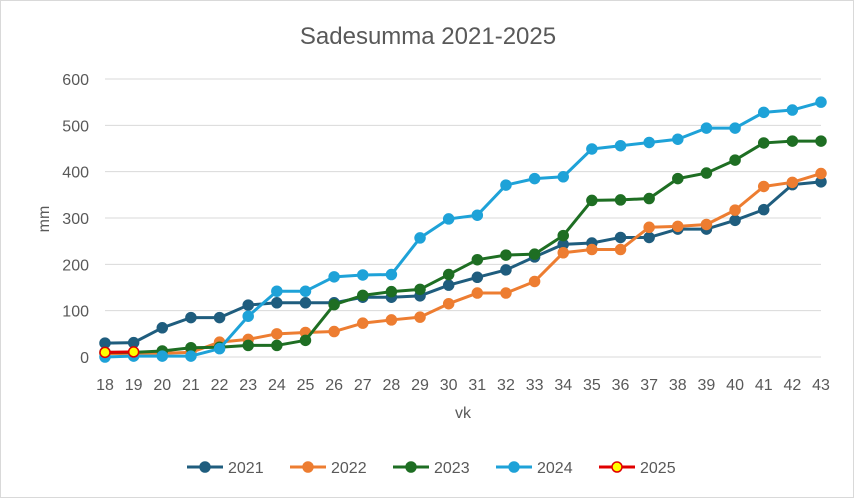 The image size is (854, 499). What do you see at coordinates (44, 219) in the screenshot?
I see `y-axis-label: mm` at bounding box center [44, 219].